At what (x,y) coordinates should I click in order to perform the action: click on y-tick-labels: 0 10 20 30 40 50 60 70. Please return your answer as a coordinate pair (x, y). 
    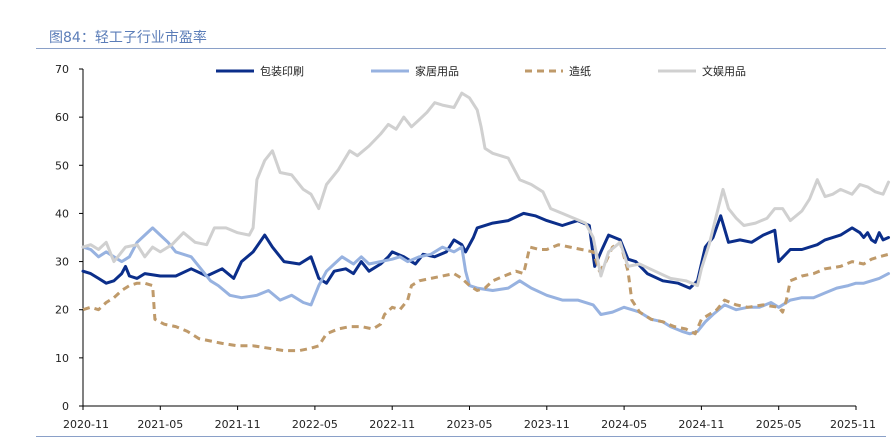
    Looking at the image, I should click on (69, 238).